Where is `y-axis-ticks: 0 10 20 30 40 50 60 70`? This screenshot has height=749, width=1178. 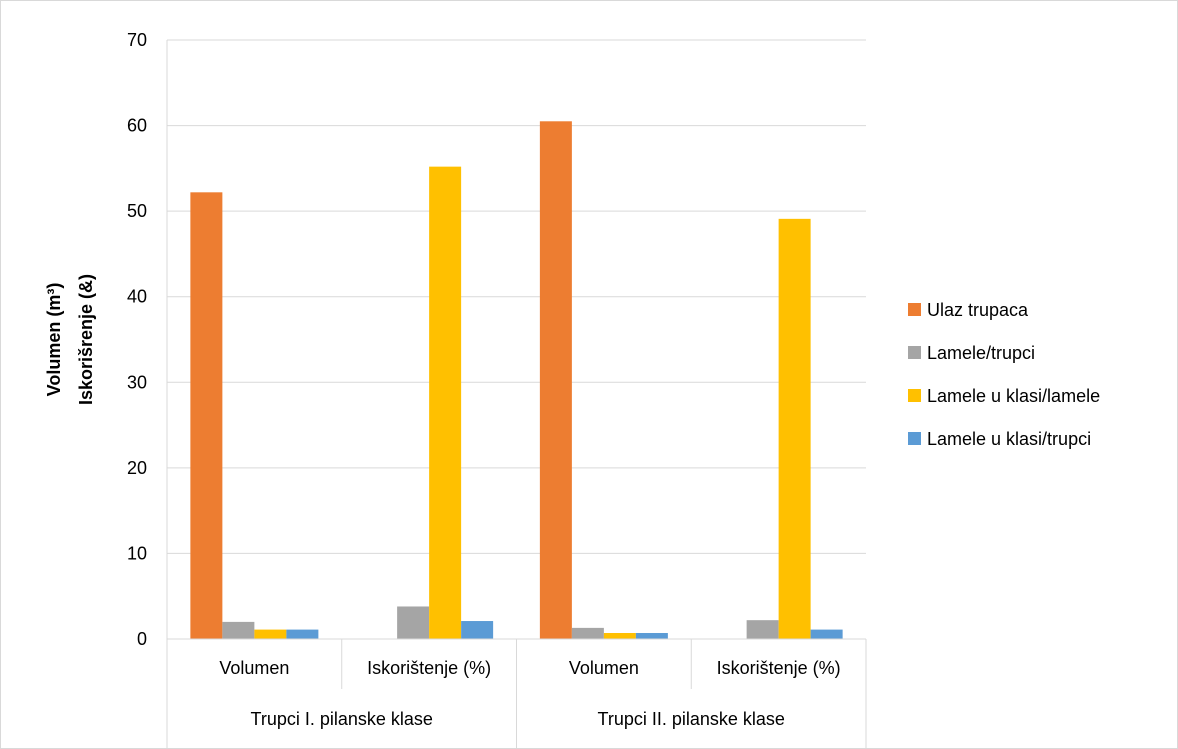
y-axis-ticks: 0 10 20 30 40 50 60 70 is located at coordinates (137, 339).